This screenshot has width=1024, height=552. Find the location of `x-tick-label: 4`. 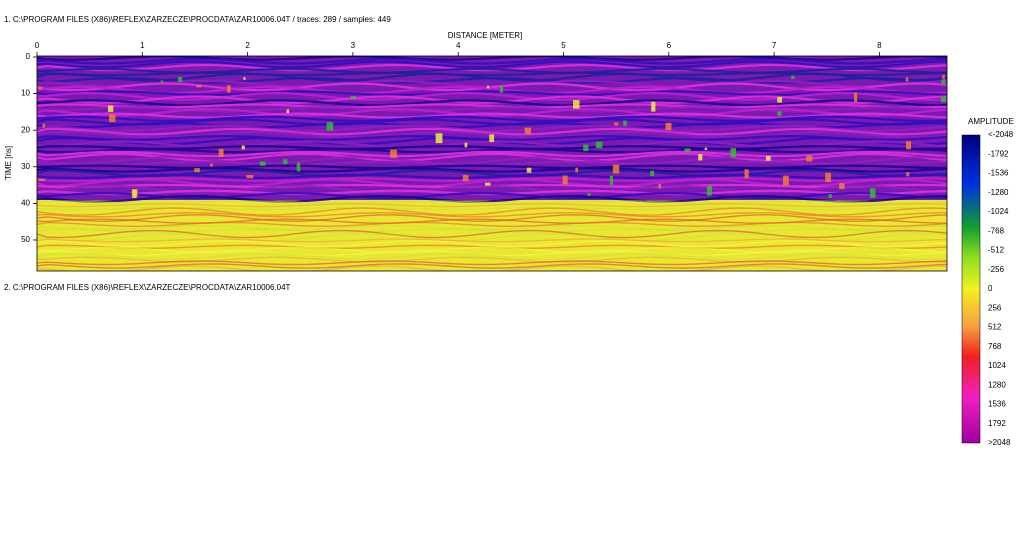

x-tick-label: 4 is located at coordinates (458, 45).